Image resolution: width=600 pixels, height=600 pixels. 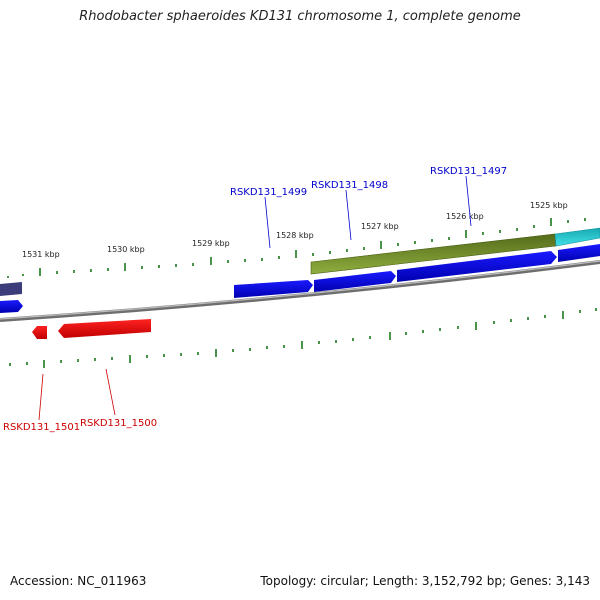 I want to click on gene-label-rskd131-1501: RSKD131_1501, so click(x=41, y=427).